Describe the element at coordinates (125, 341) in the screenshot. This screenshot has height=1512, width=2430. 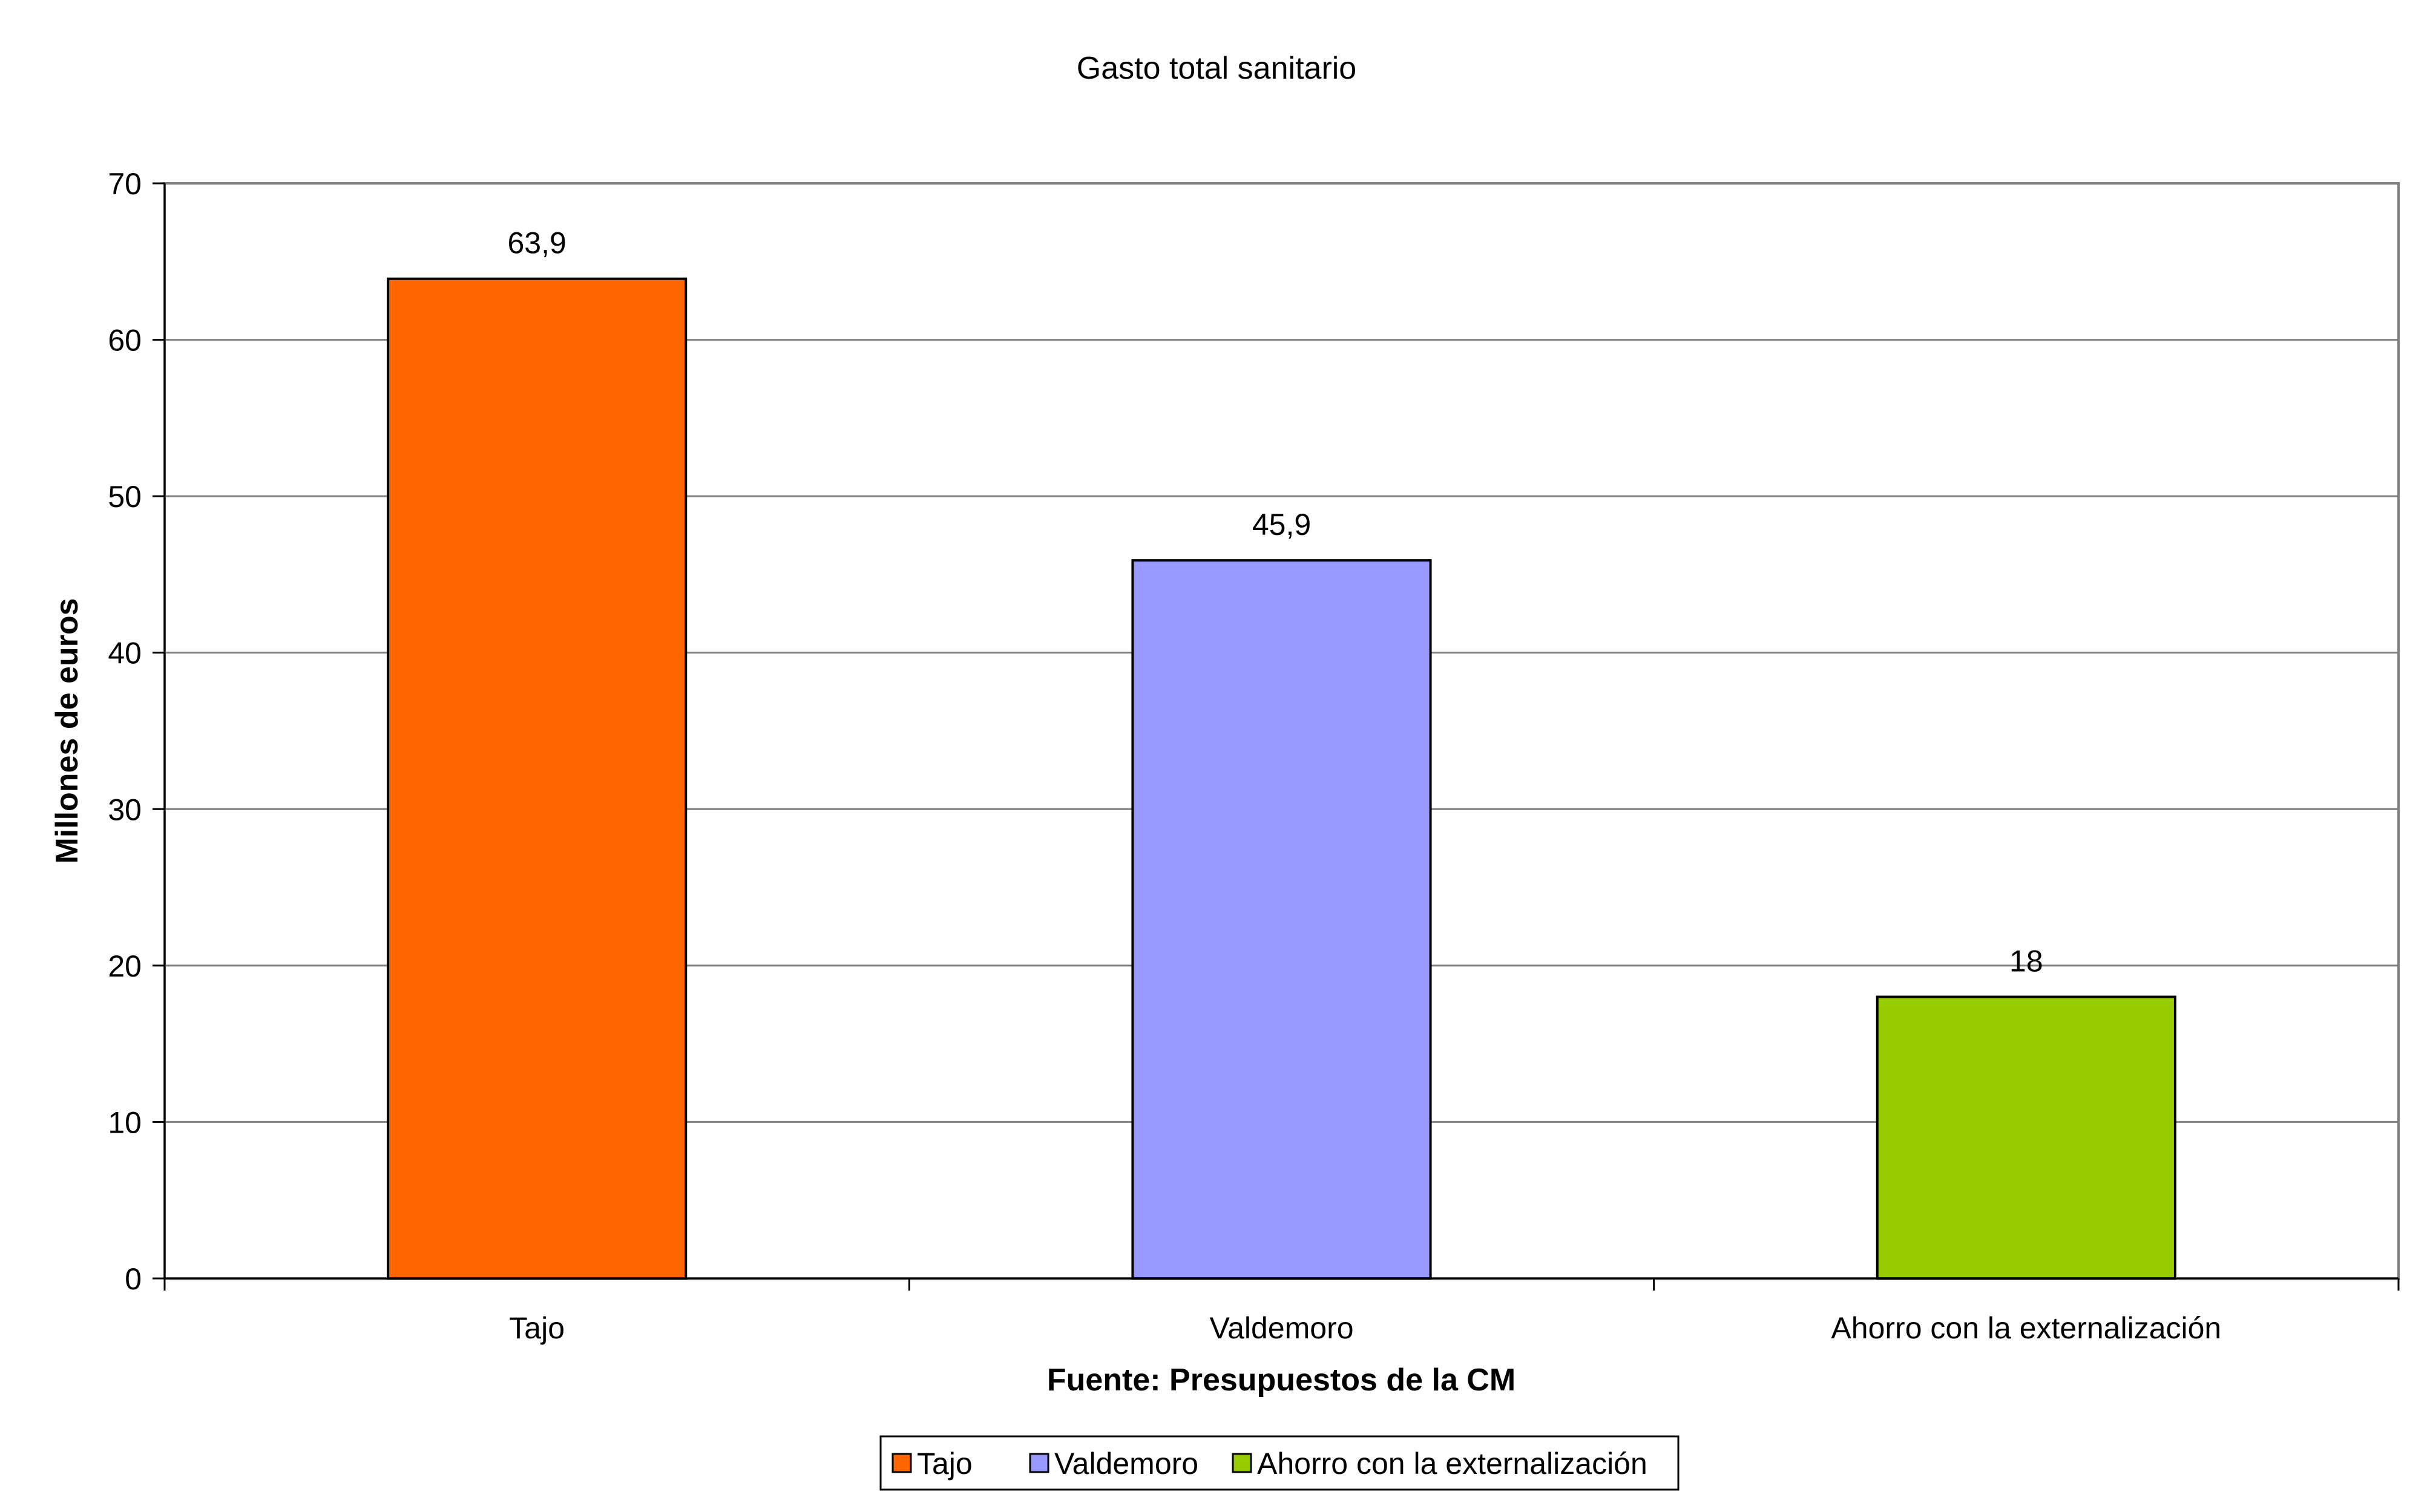
I see `y-tick-label: 60` at that location.